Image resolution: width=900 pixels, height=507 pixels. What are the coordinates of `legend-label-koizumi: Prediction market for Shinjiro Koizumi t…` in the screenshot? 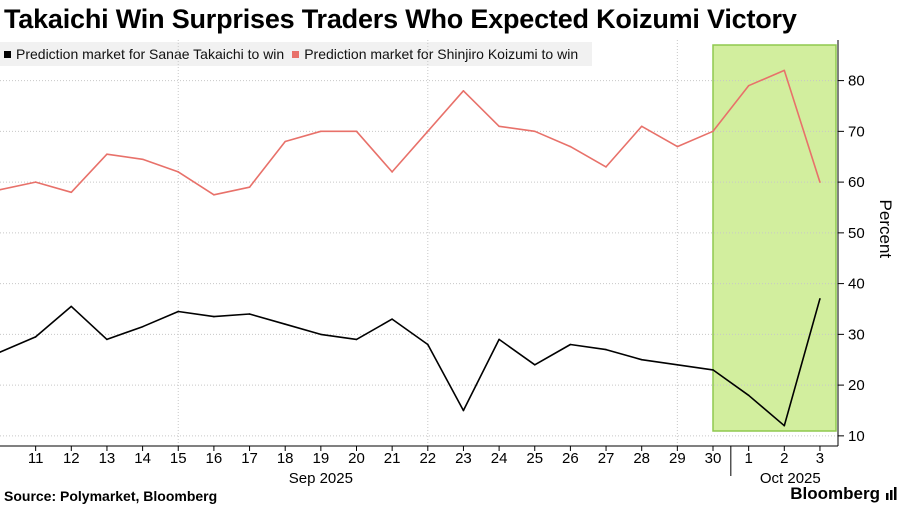 It's located at (441, 54).